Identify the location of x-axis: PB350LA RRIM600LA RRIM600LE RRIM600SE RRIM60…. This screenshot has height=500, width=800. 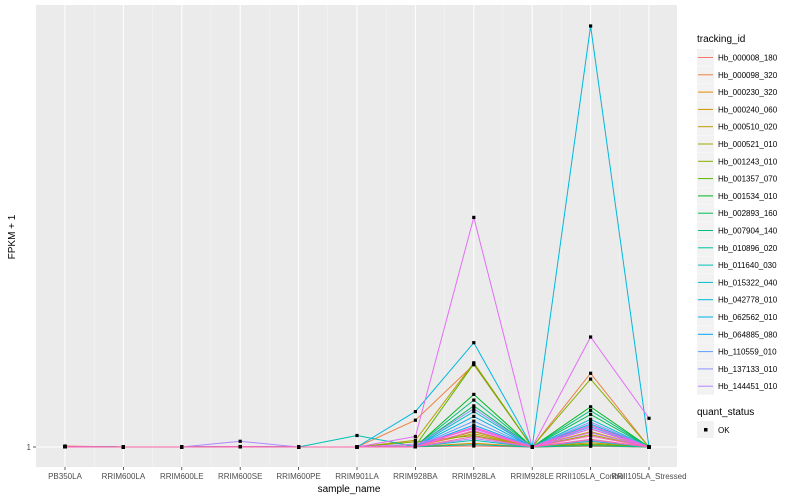
(367, 474).